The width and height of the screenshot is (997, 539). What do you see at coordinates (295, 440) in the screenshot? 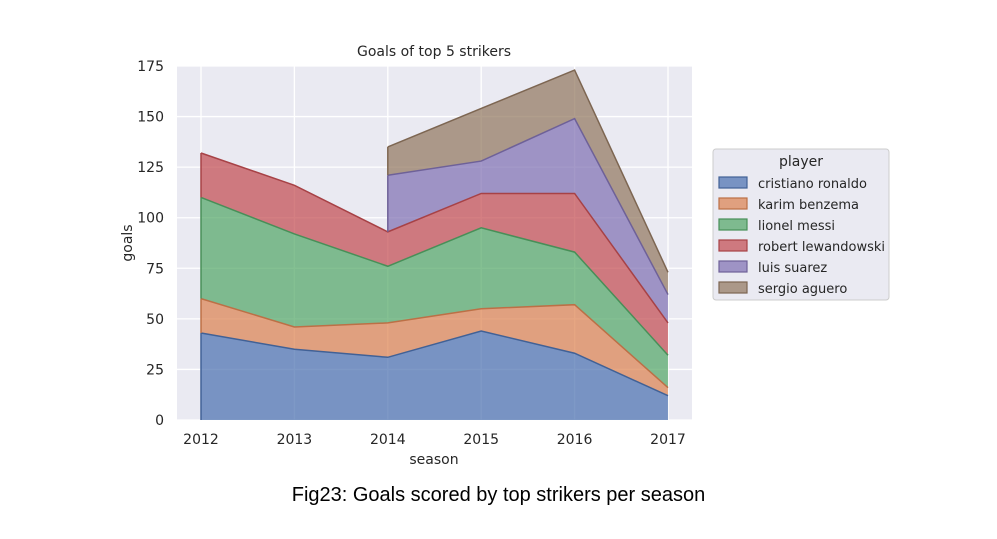
I see `x-tick-label: 2013` at bounding box center [295, 440].